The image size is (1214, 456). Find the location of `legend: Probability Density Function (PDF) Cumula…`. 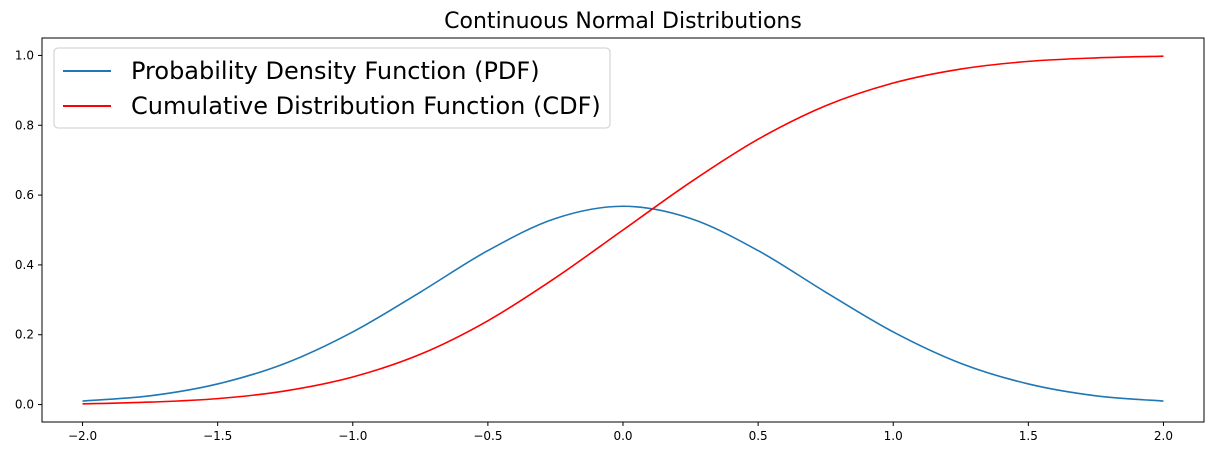

legend: Probability Density Function (PDF) Cumula… is located at coordinates (332, 88).